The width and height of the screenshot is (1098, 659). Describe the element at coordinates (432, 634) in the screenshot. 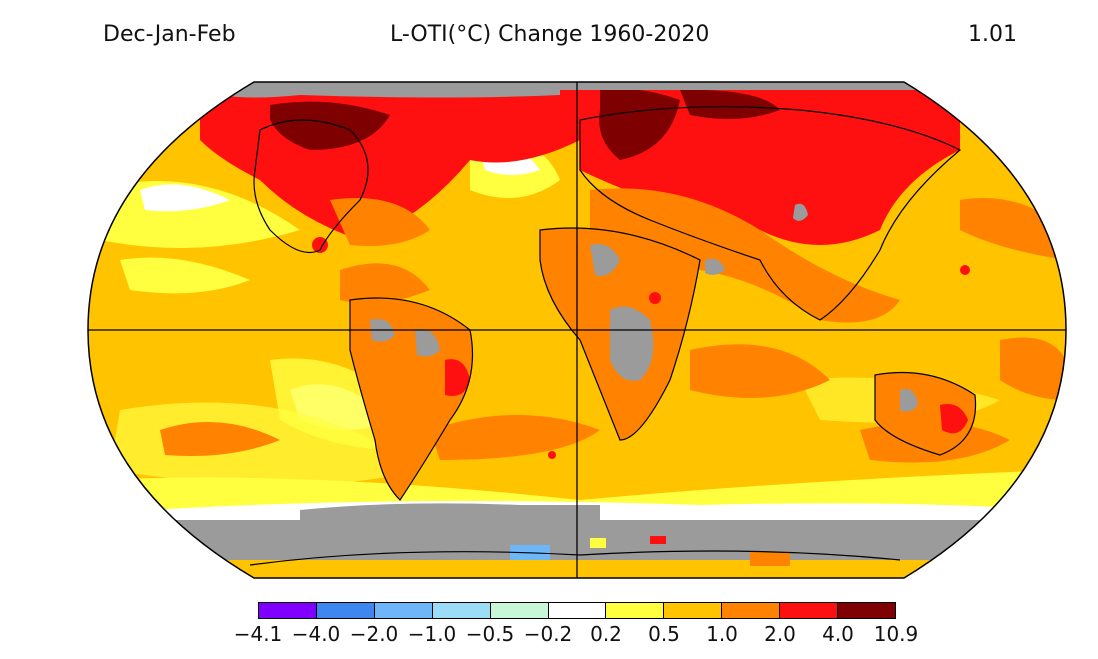

I see `colorbar-tick-label: −1.0` at that location.